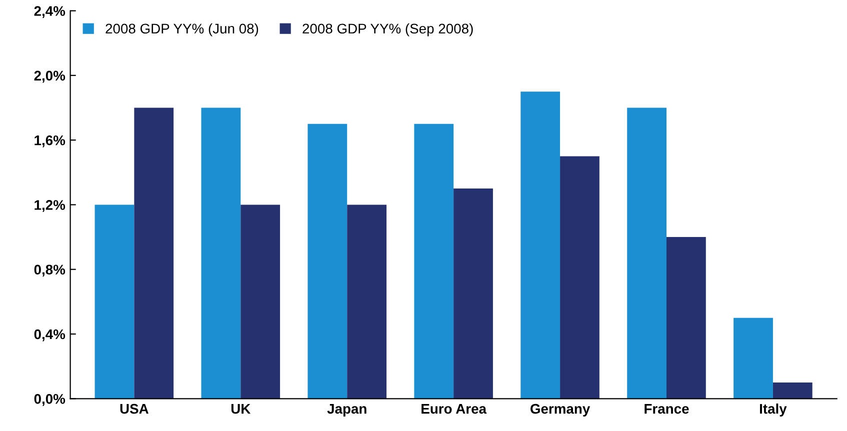 The width and height of the screenshot is (847, 431). What do you see at coordinates (50, 270) in the screenshot?
I see `y-tick-label: 0,8%` at bounding box center [50, 270].